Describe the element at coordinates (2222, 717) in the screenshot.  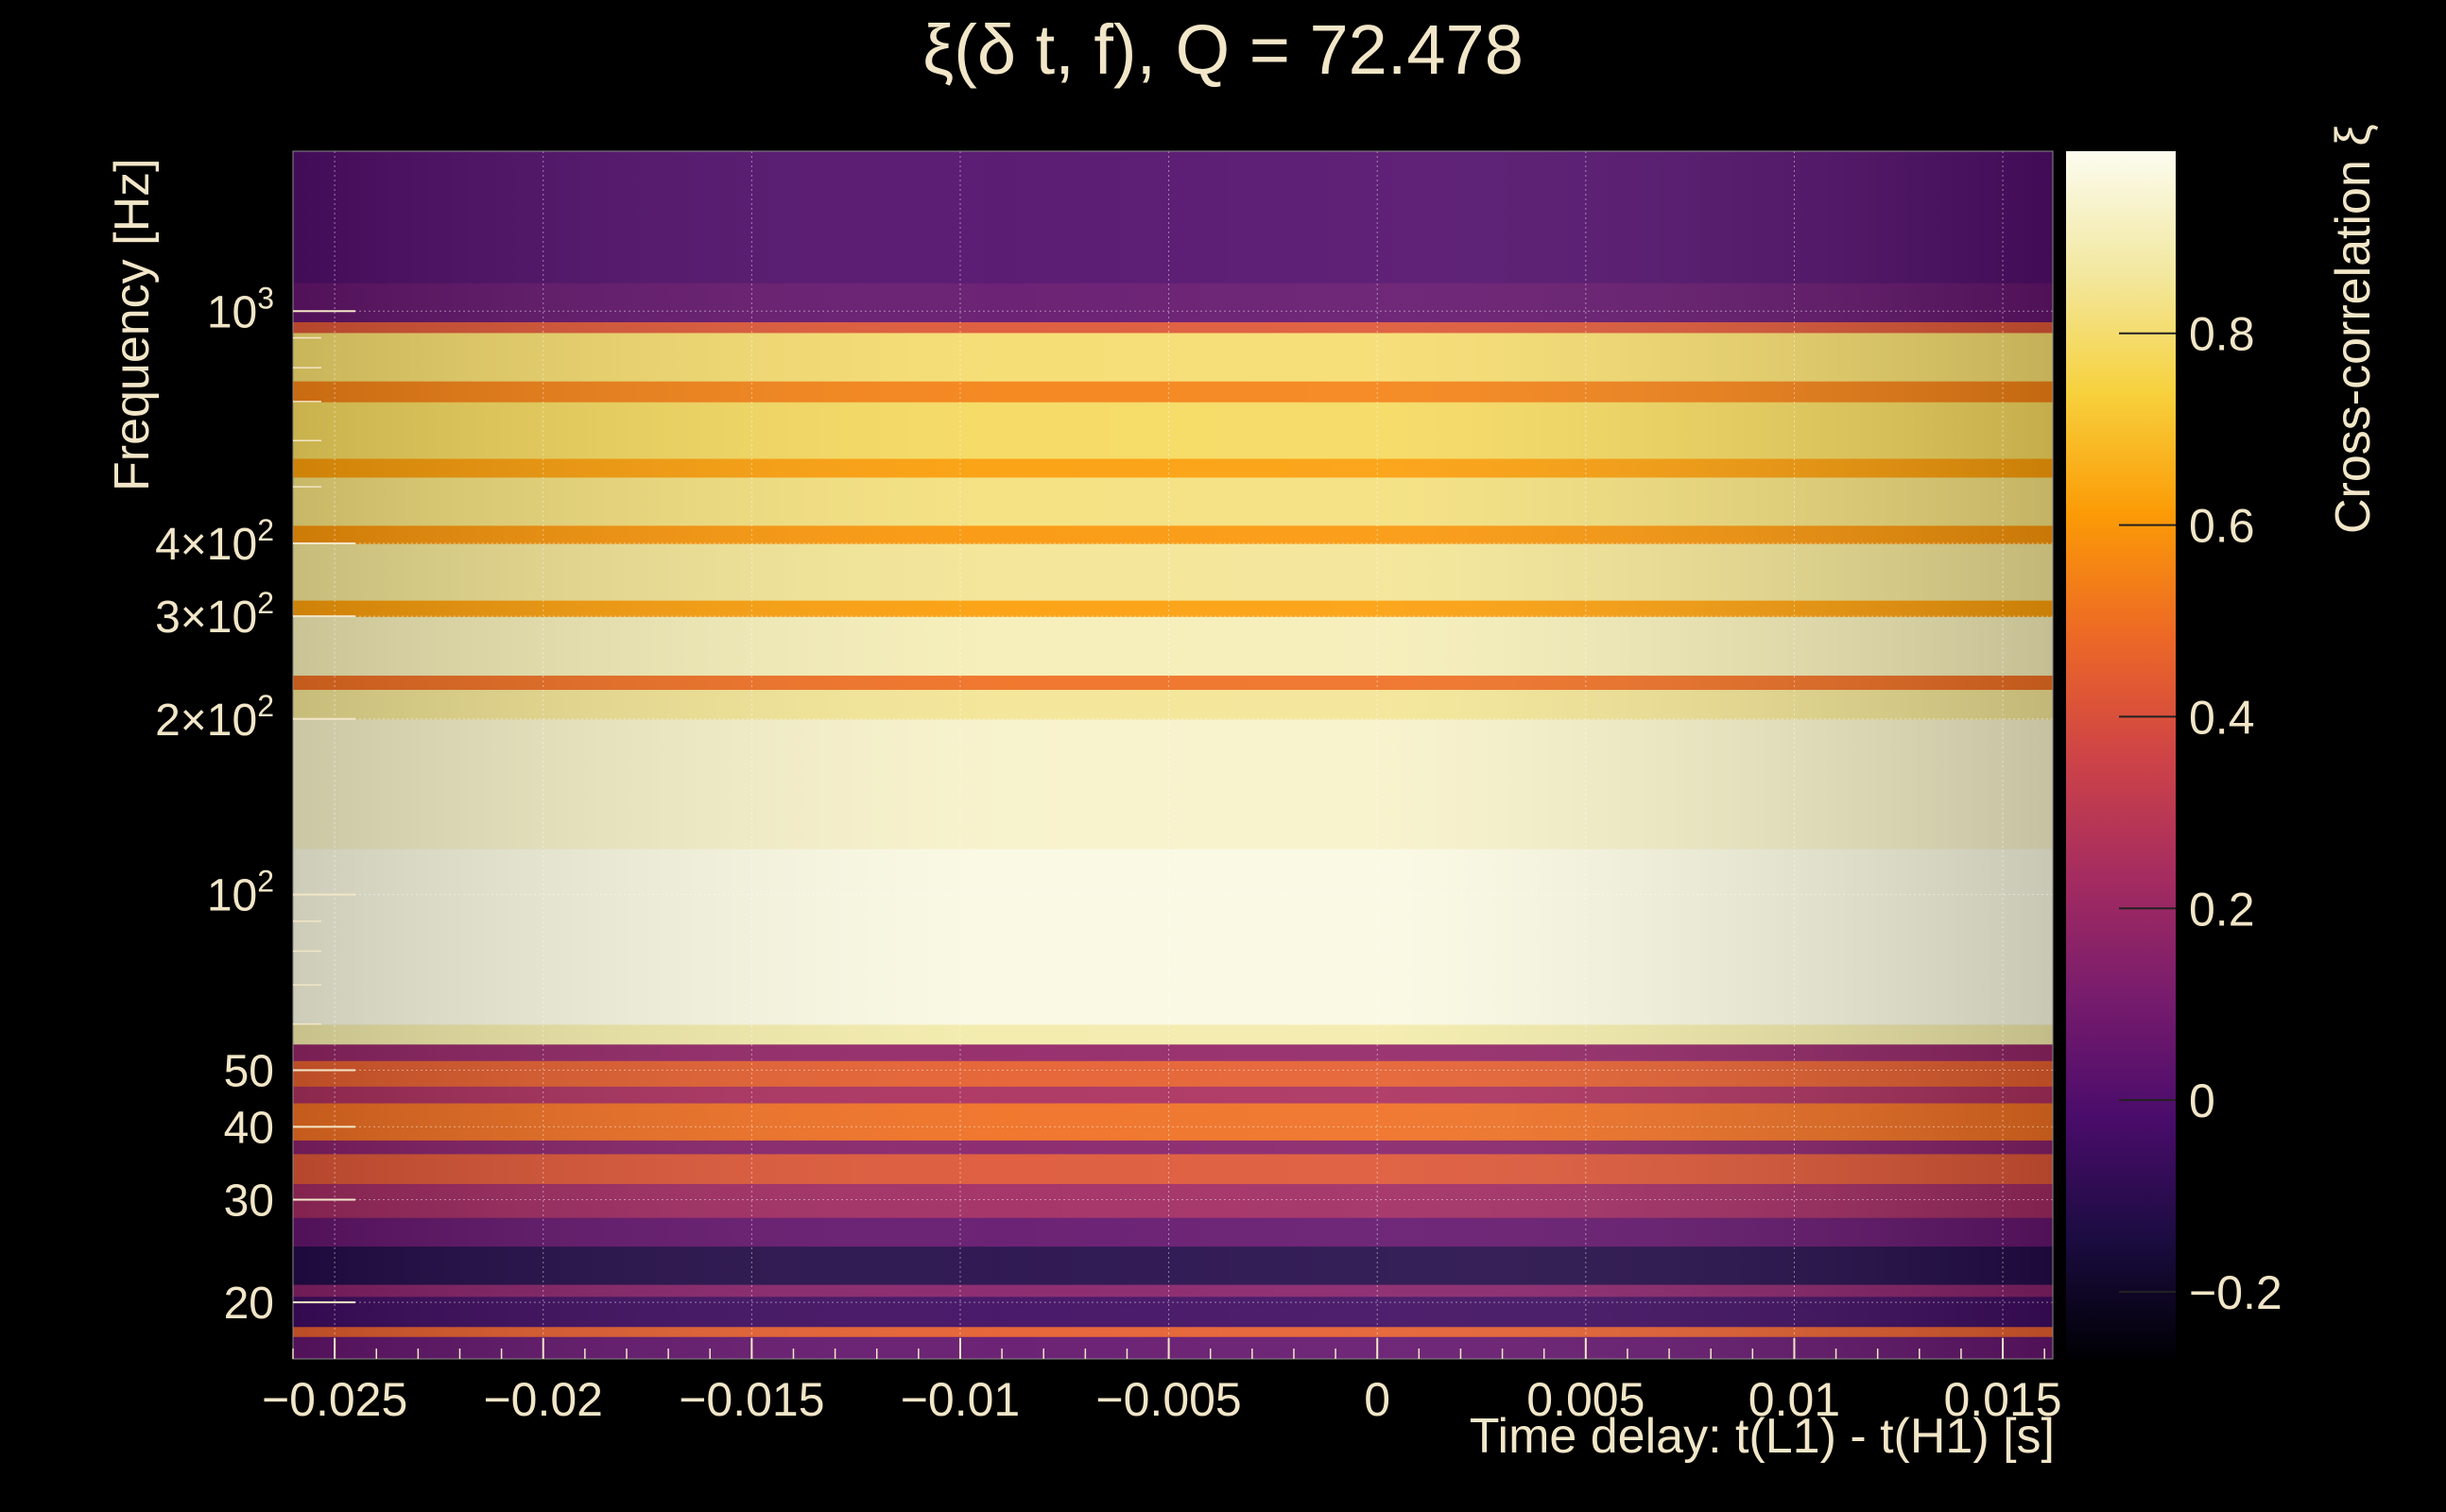
I see `colorbar-tick-label: 0.4` at that location.